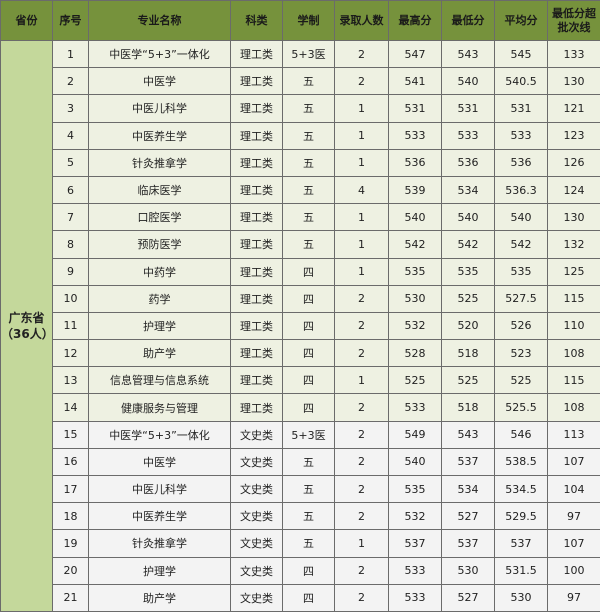 This screenshot has height=612, width=600. Describe the element at coordinates (468, 570) in the screenshot. I see `cell-min-score: 530` at that location.